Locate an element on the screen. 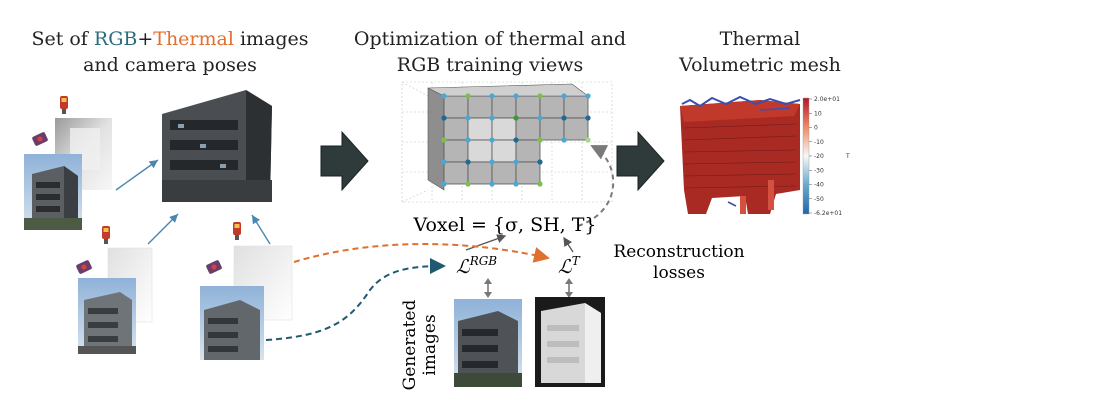 The height and width of the screenshot is (404, 1095). colorbar-tick-label: -10 is located at coordinates (819, 142).